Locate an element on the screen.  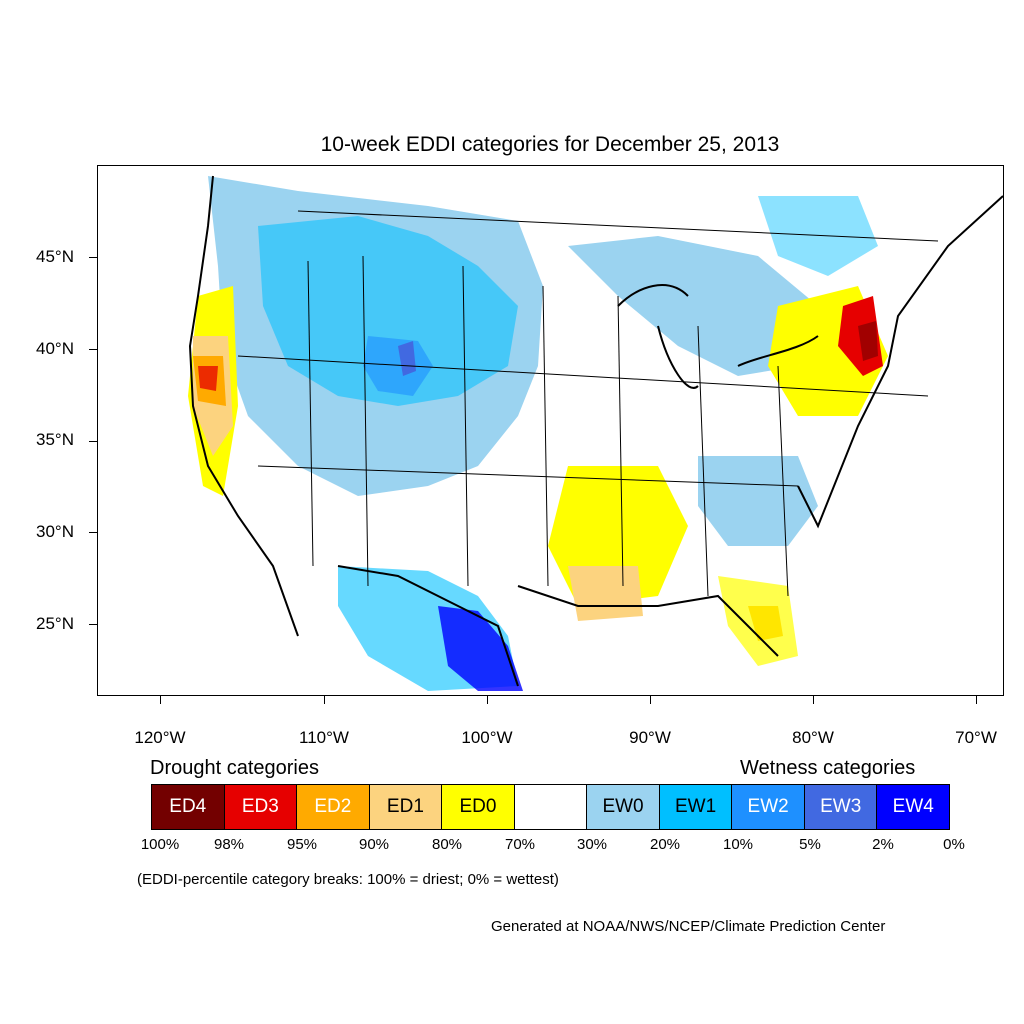
y-tick-label-45n: 45°N is located at coordinates (55, 256).